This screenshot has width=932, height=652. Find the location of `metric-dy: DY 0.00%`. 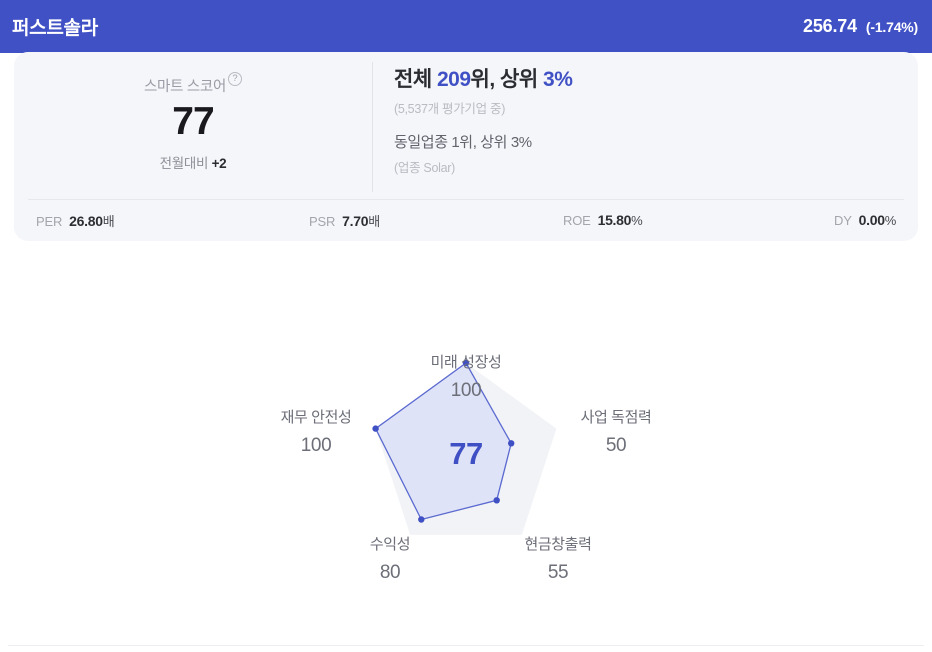

metric-dy: DY 0.00% is located at coordinates (865, 220).